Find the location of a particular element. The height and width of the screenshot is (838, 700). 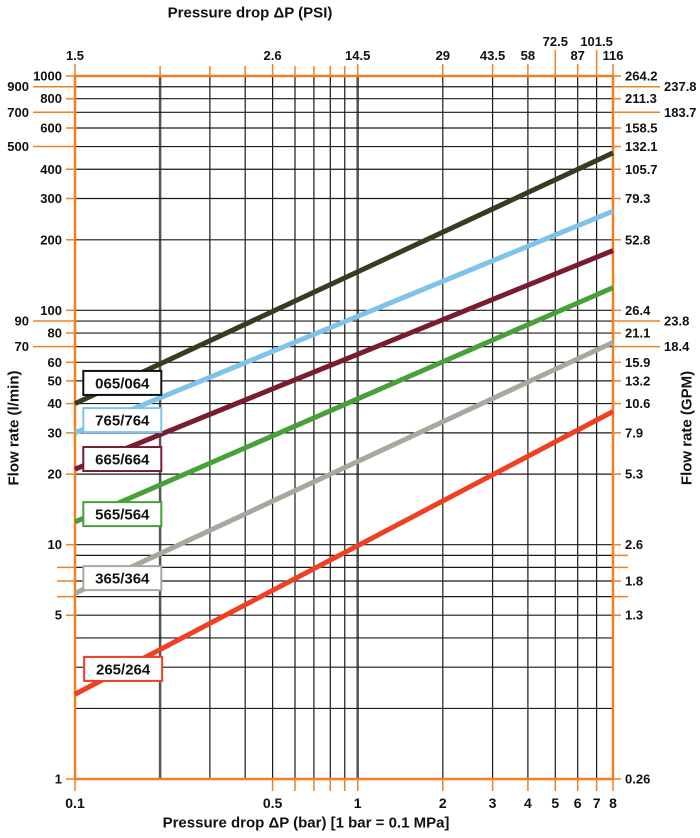

bottom-axis-tick-label: 0.1 is located at coordinates (75, 803).